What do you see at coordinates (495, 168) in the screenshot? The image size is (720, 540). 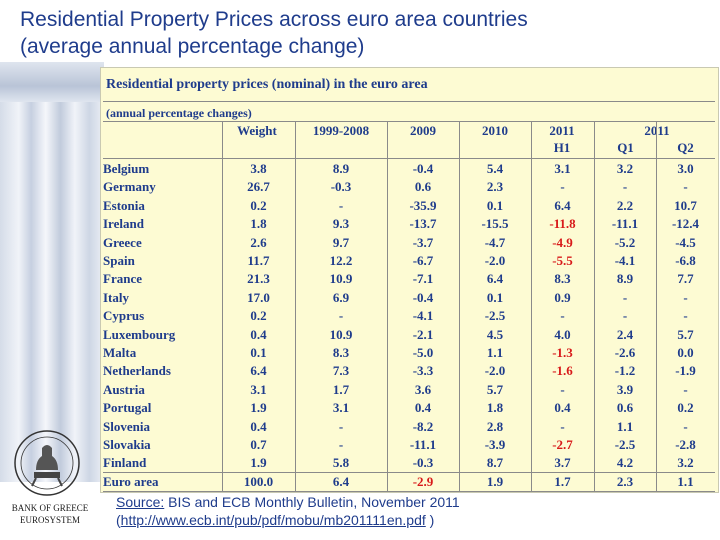 I see `cell-y2010: 5.4` at bounding box center [495, 168].